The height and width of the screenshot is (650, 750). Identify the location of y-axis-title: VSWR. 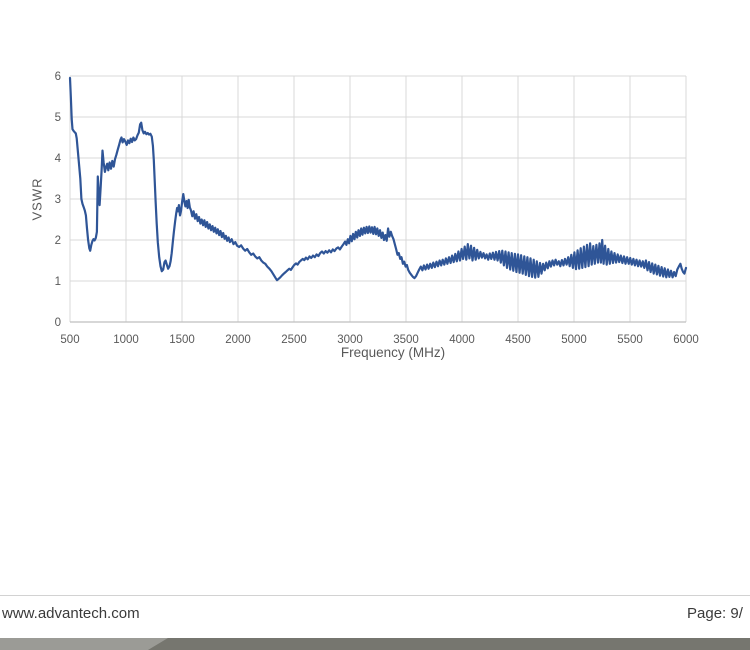
(37, 199).